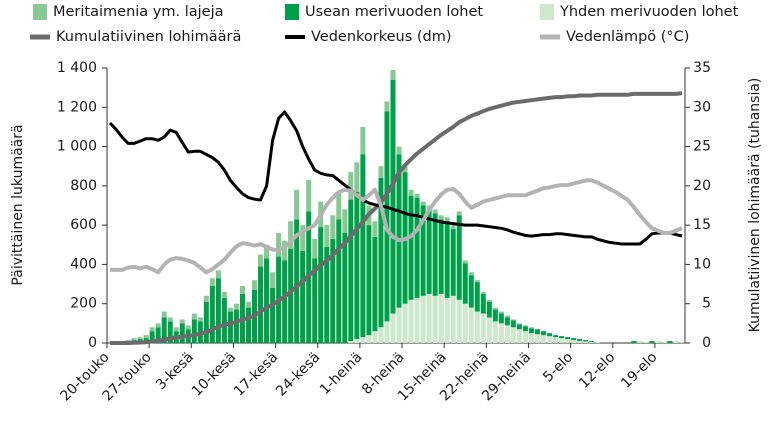 The image size is (775, 427). What do you see at coordinates (341, 373) in the screenshot?
I see `x-tick-label: 1-heinä` at bounding box center [341, 373].